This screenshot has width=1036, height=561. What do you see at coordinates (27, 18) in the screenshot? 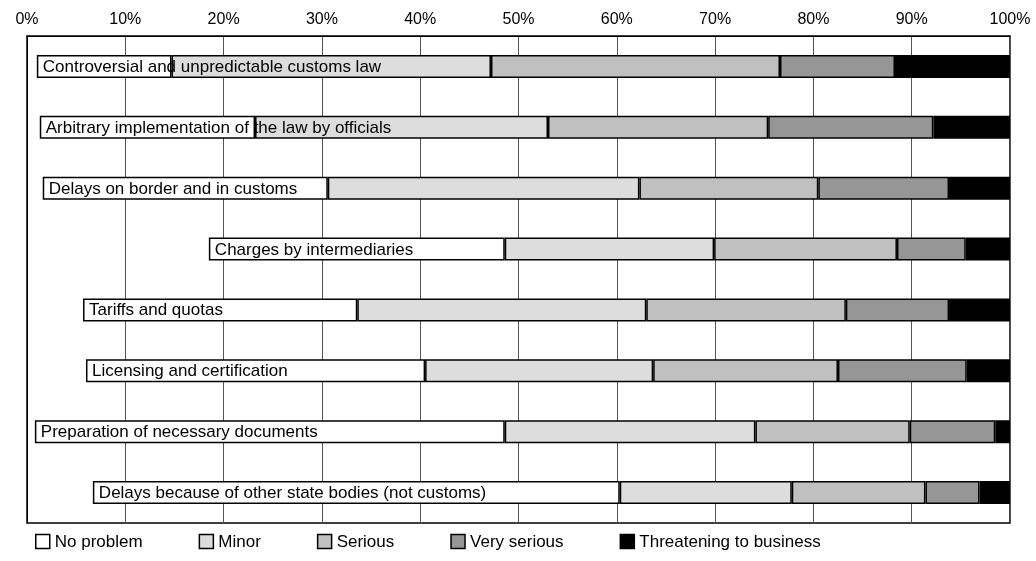
I see `x-tick-label: 0%` at bounding box center [27, 18].